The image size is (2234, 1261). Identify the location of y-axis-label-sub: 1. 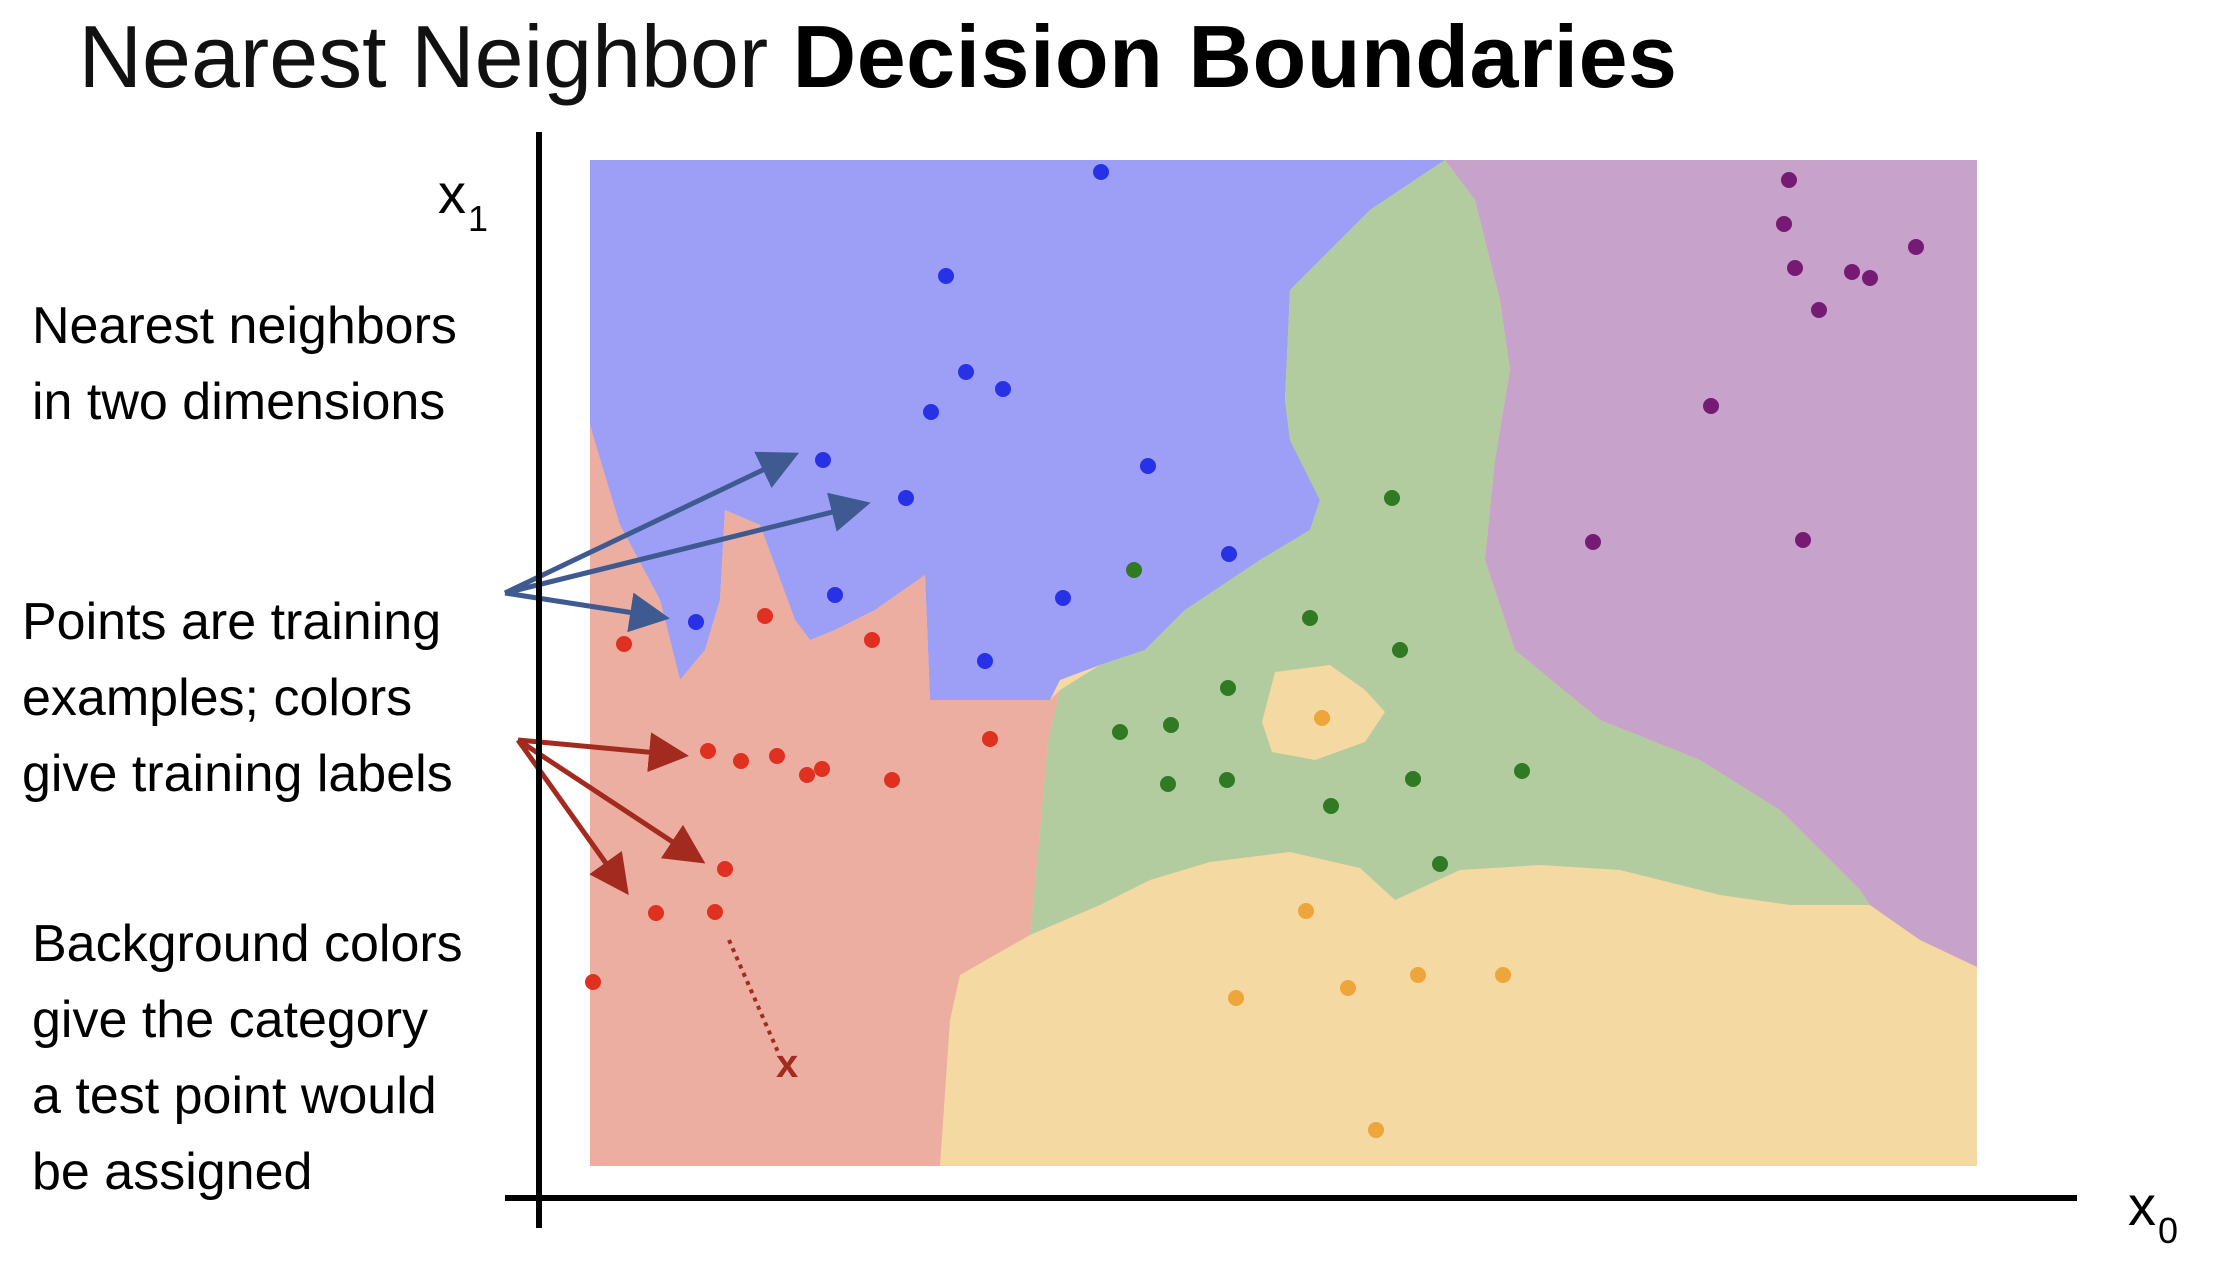
(478, 218).